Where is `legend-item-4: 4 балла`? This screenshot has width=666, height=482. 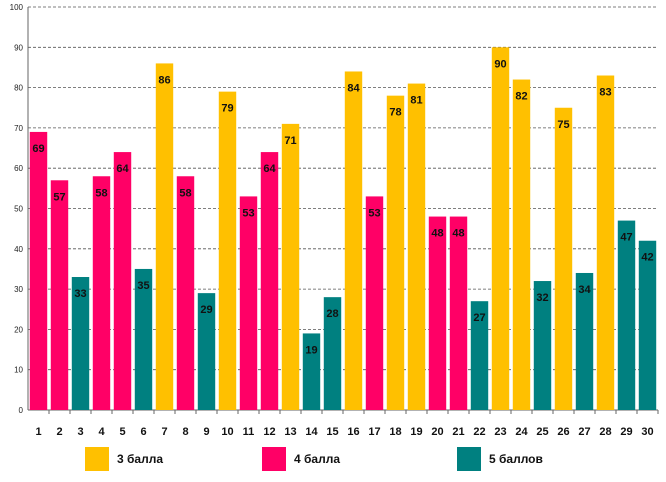
legend-item-4: 4 балла is located at coordinates (301, 459).